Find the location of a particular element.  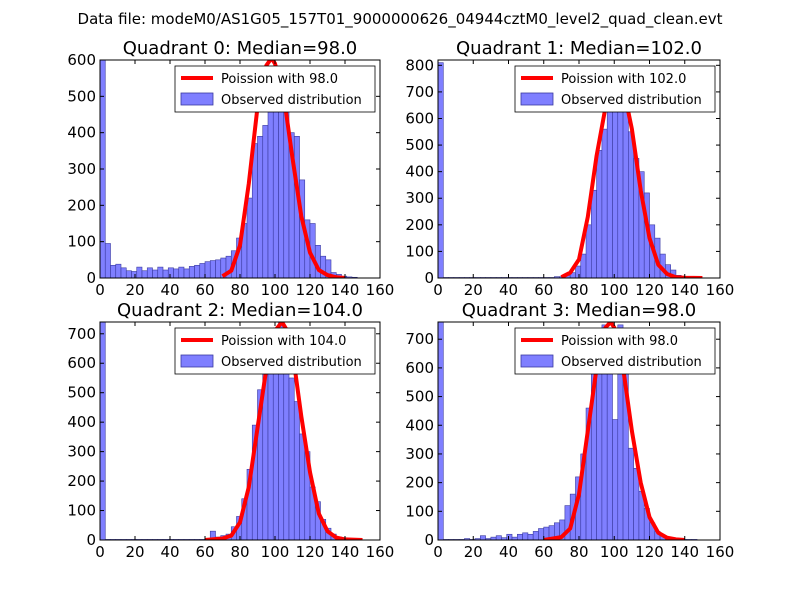

y-tick-label: 800 is located at coordinates (419, 65).